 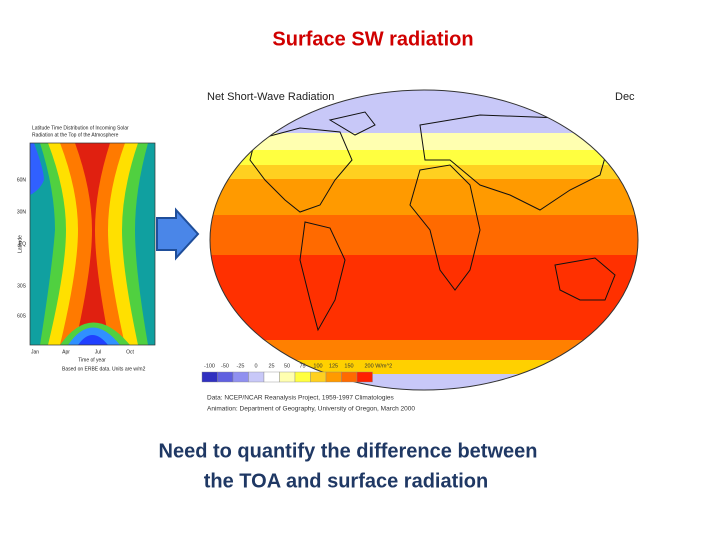 What do you see at coordinates (22, 286) in the screenshot?
I see `y-tick-label: 30S` at bounding box center [22, 286].